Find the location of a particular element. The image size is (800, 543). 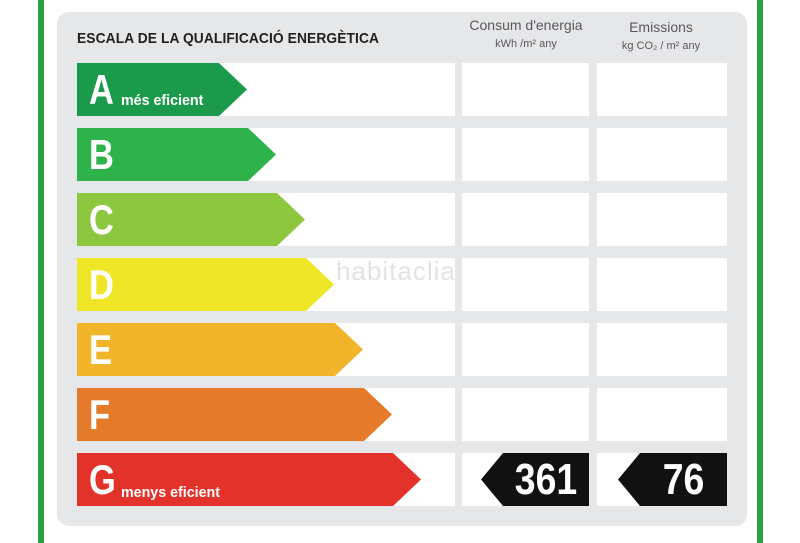

emissions-cell-a is located at coordinates (662, 89).